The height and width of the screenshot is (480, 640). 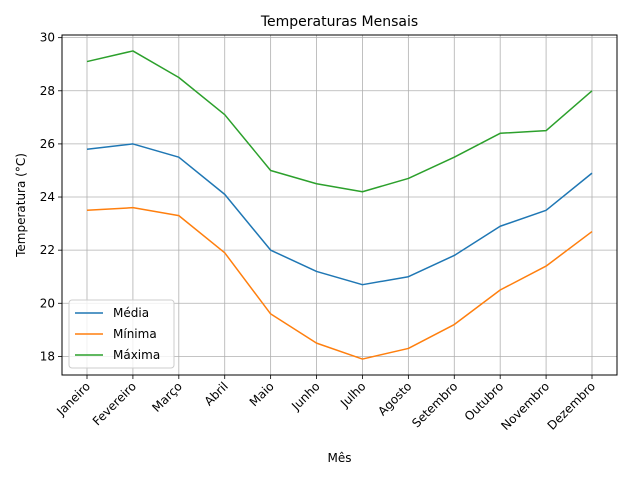 What do you see at coordinates (47, 38) in the screenshot?
I see `y-tick-label: 30` at bounding box center [47, 38].